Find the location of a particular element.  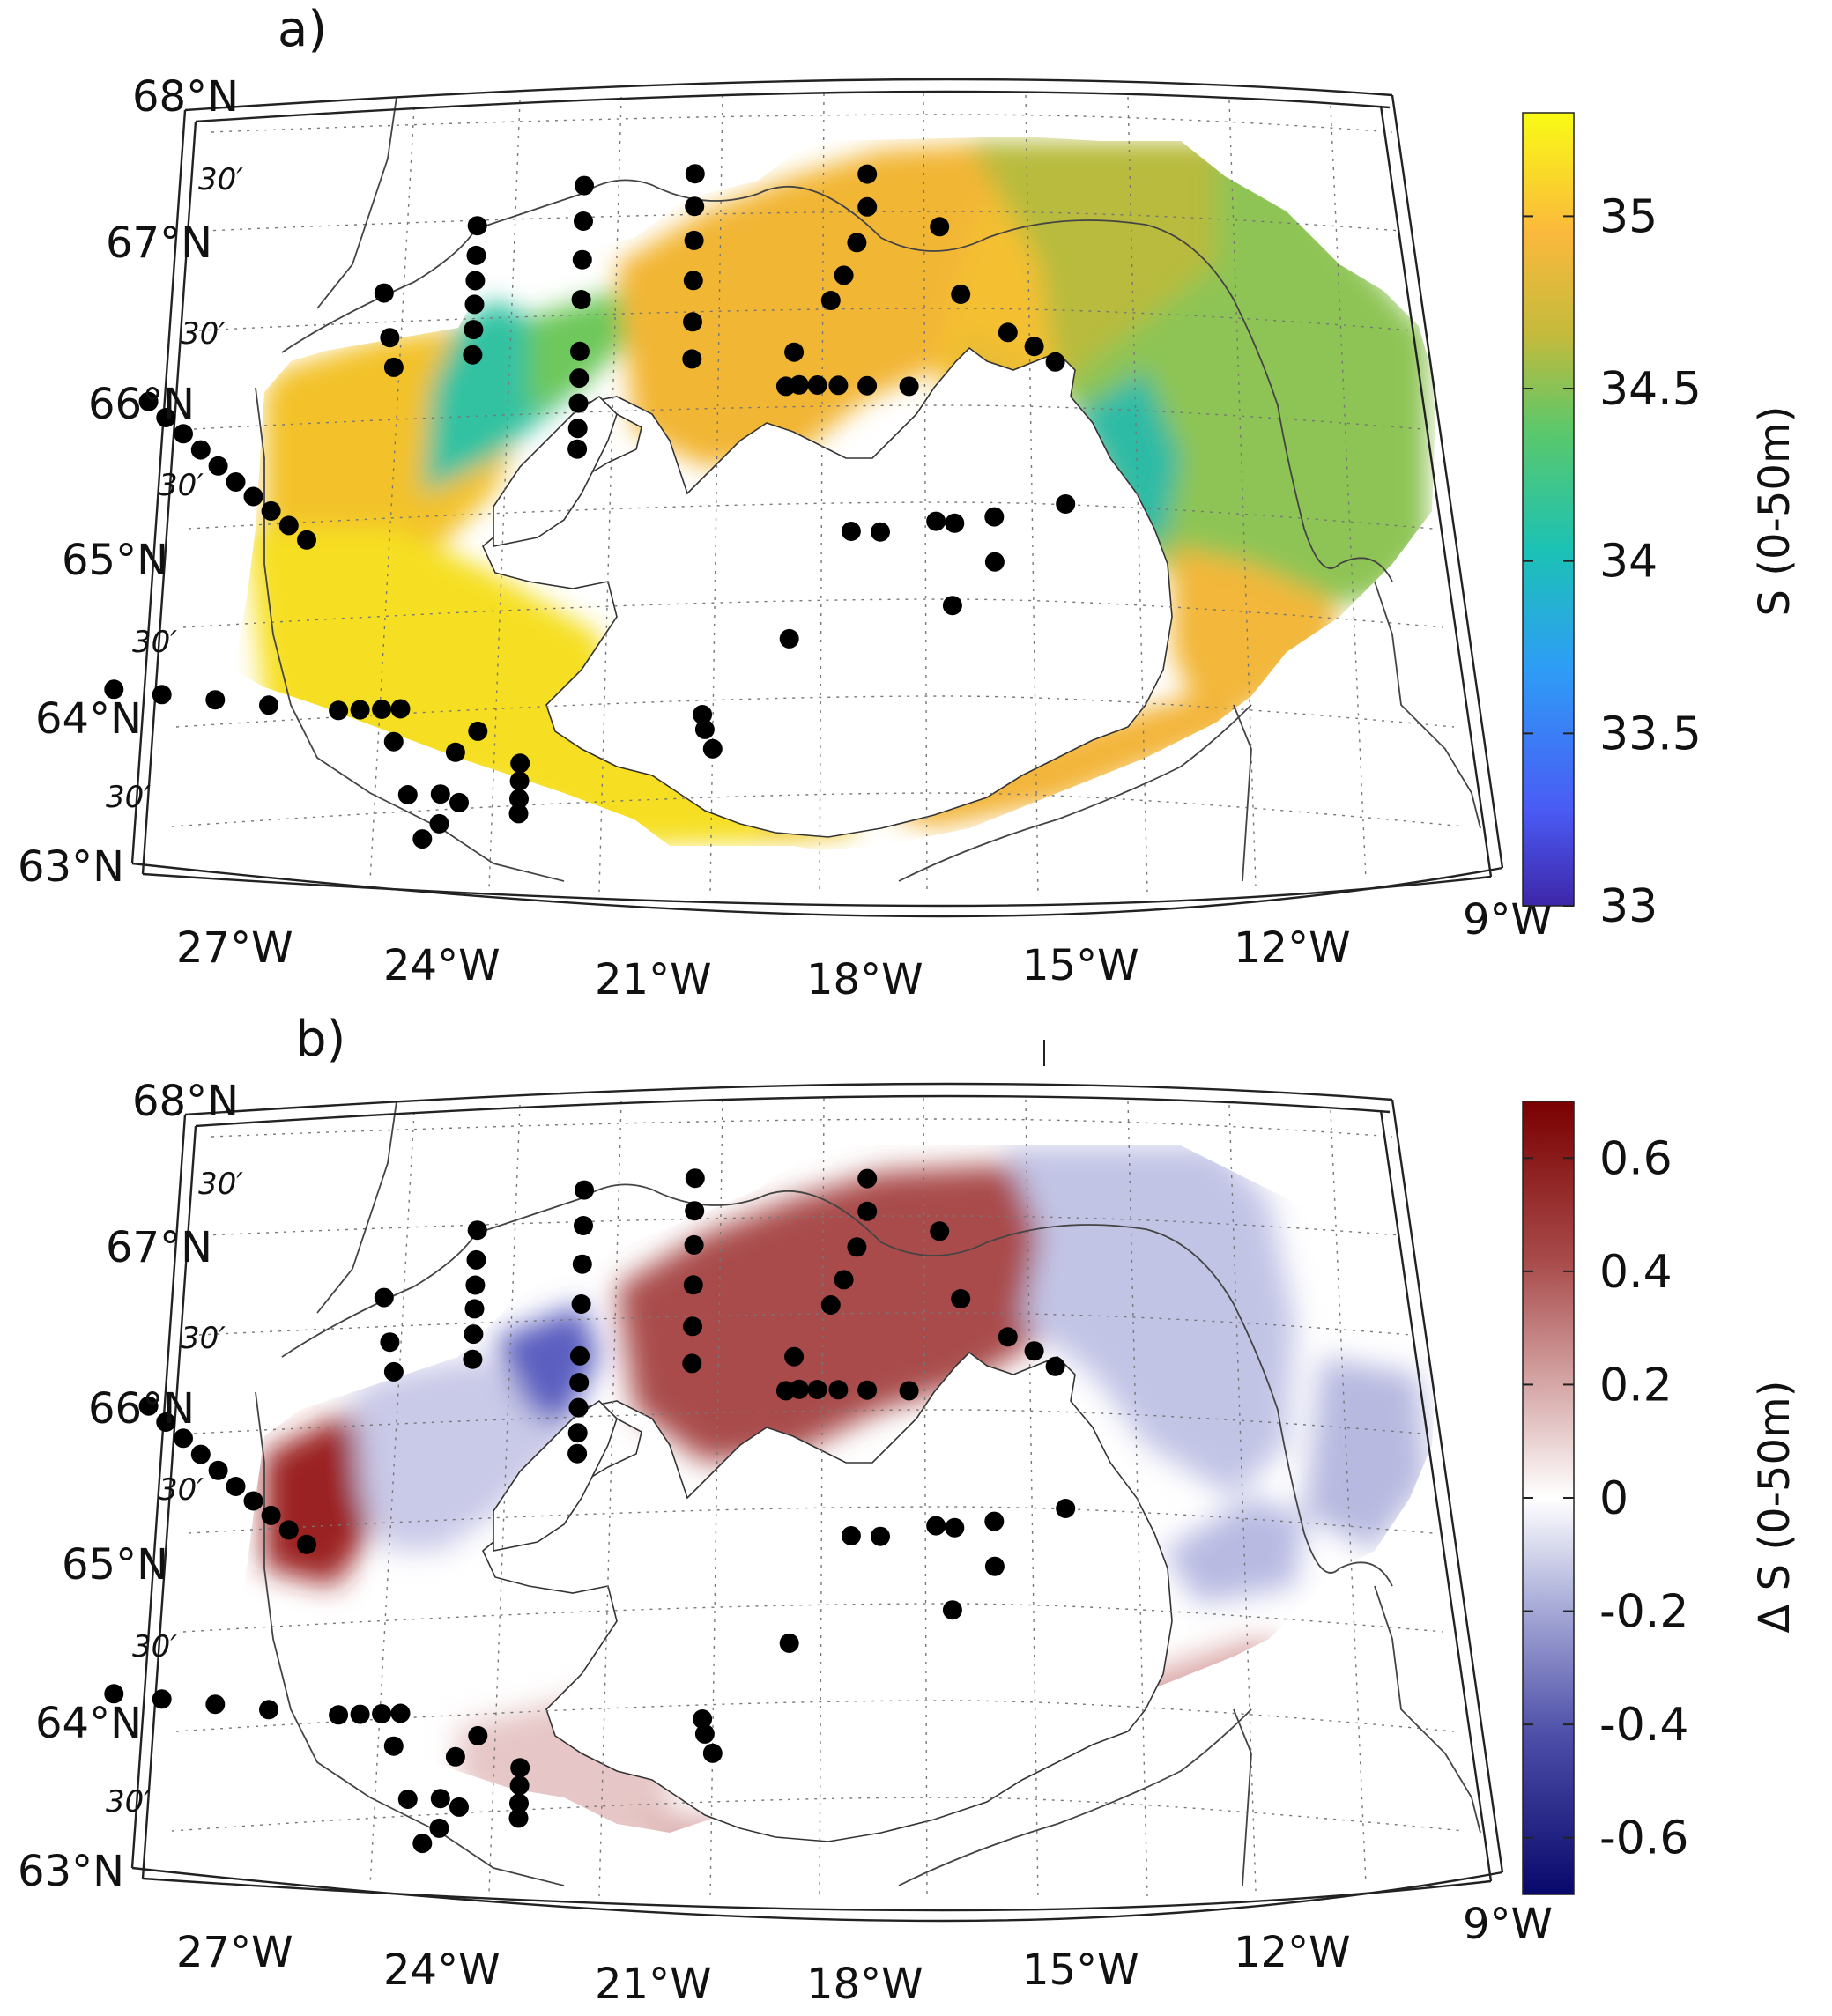

iceland-land-b is located at coordinates (827, 1596).